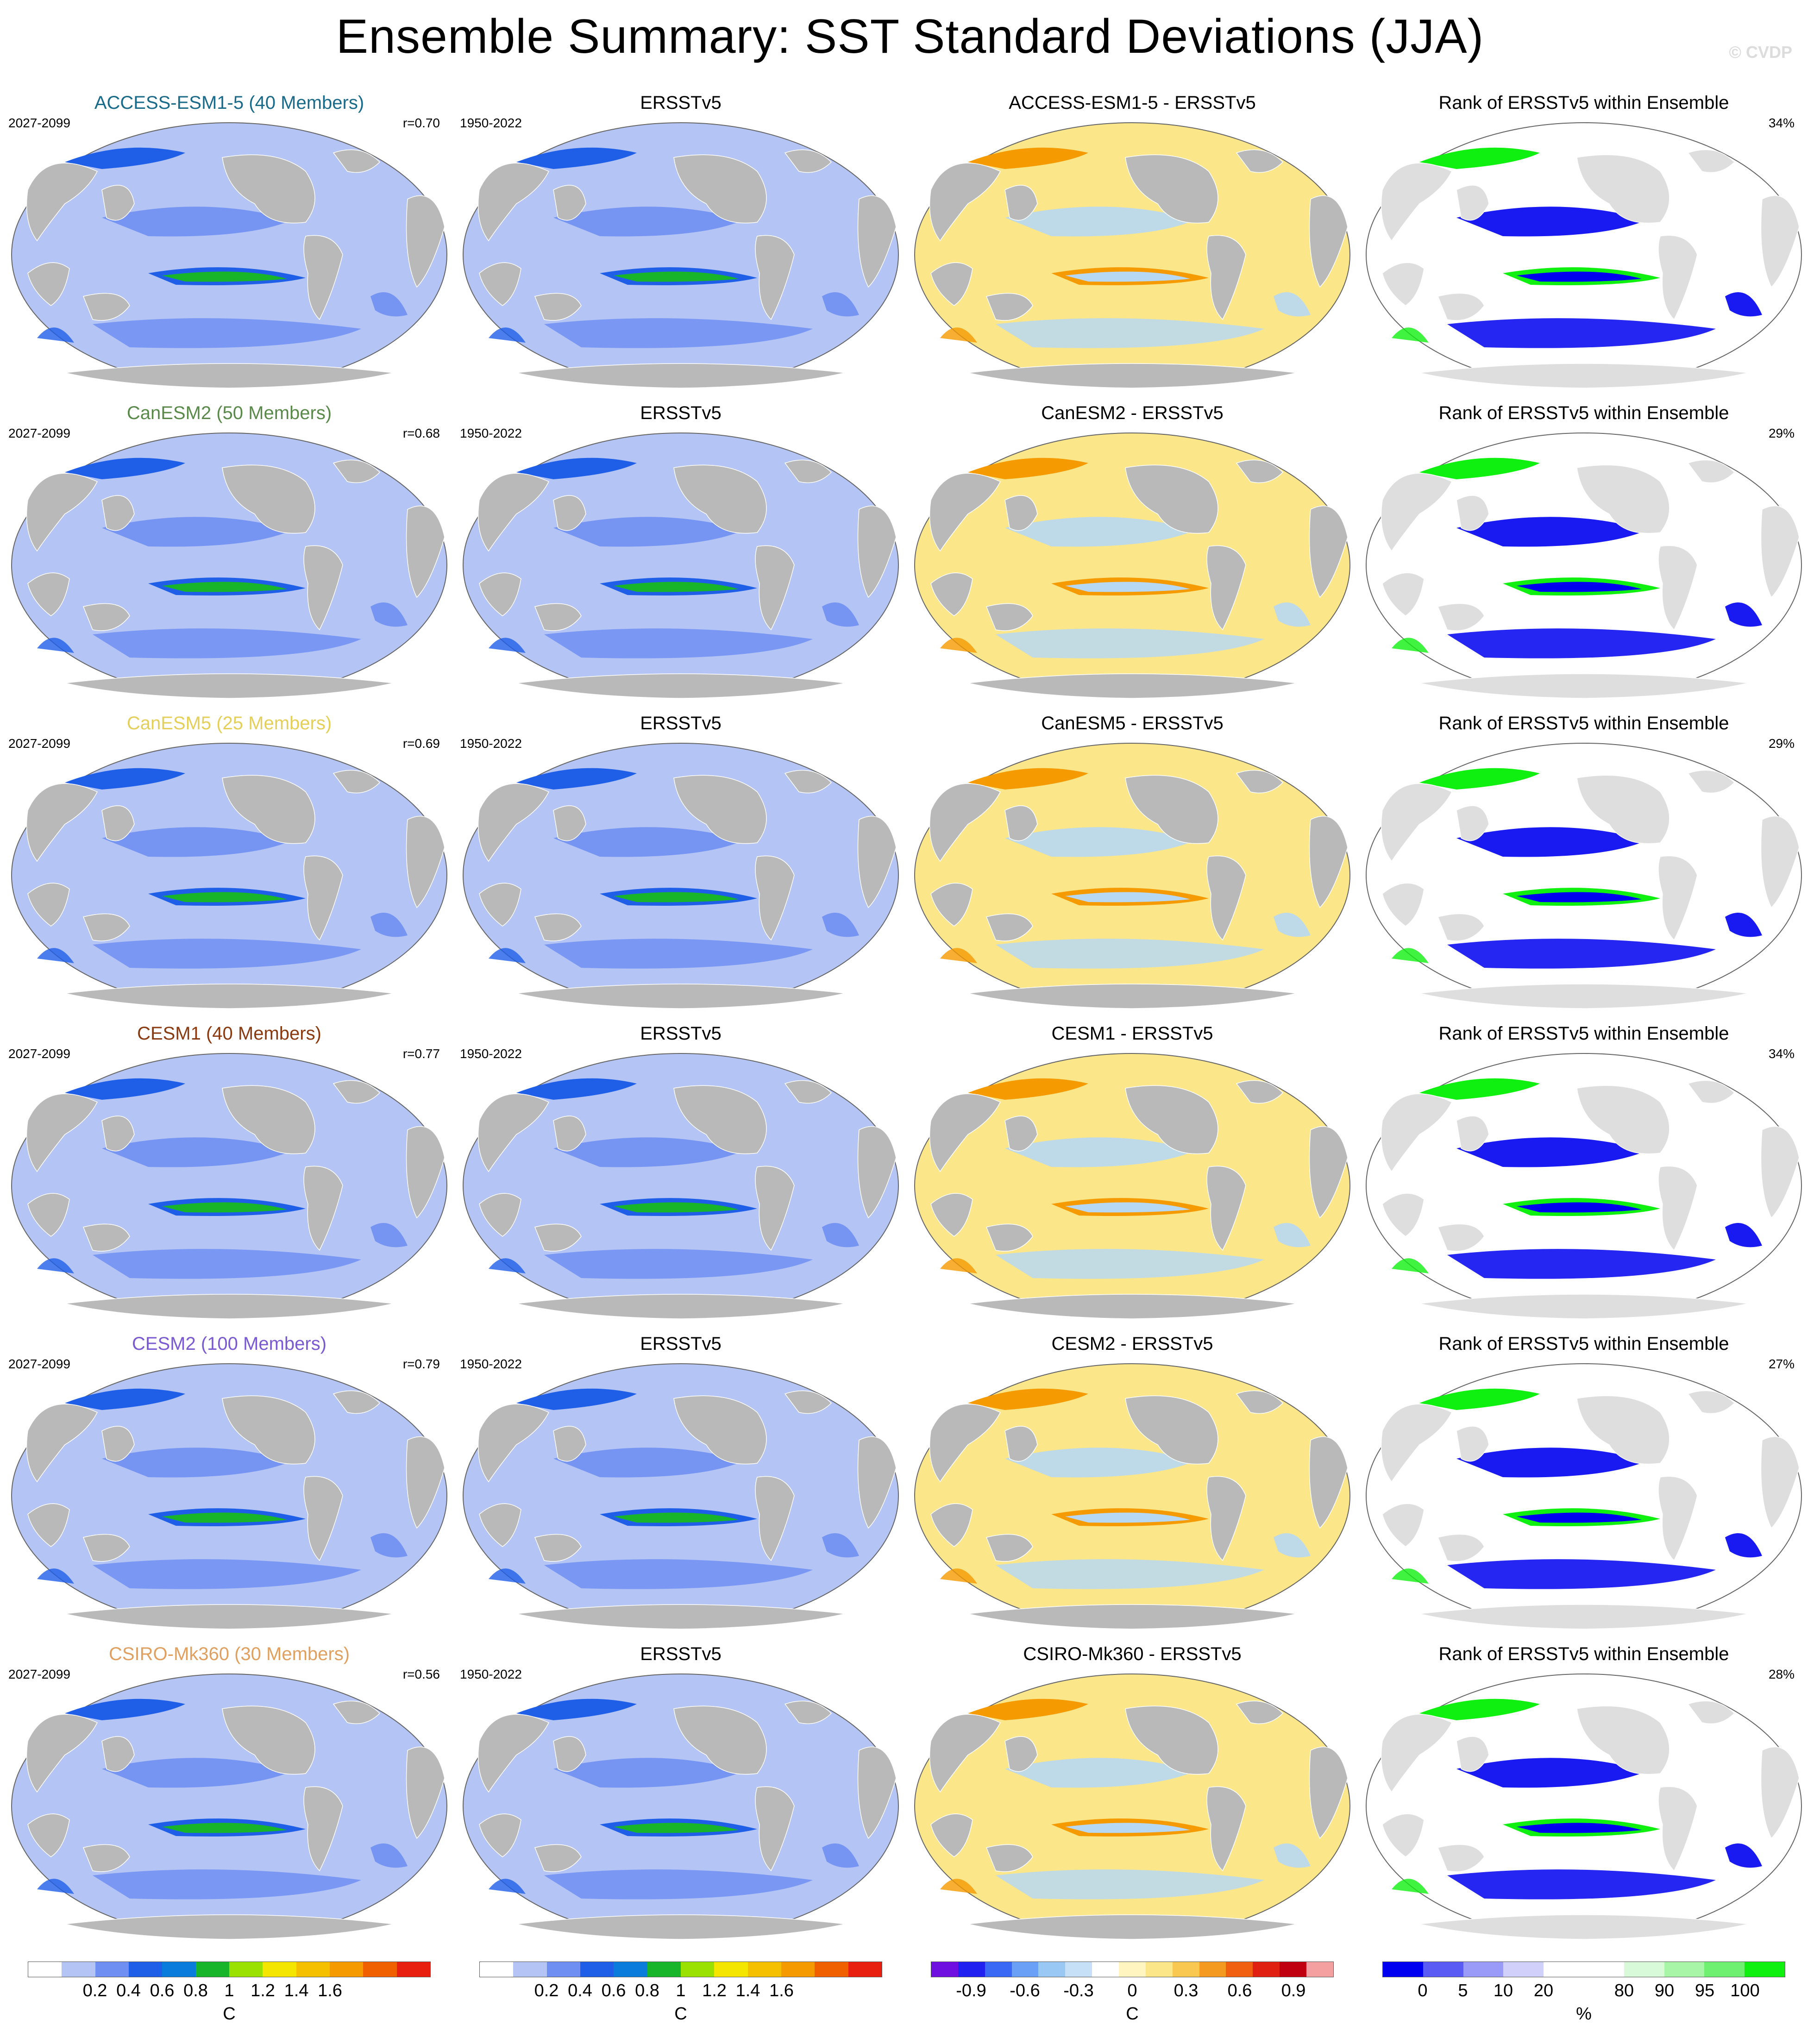 Image resolution: width=1820 pixels, height=2037 pixels. I want to click on panel-rank-0: Rank of ERSSTv5 within Ensemble 34%, so click(1583, 243).